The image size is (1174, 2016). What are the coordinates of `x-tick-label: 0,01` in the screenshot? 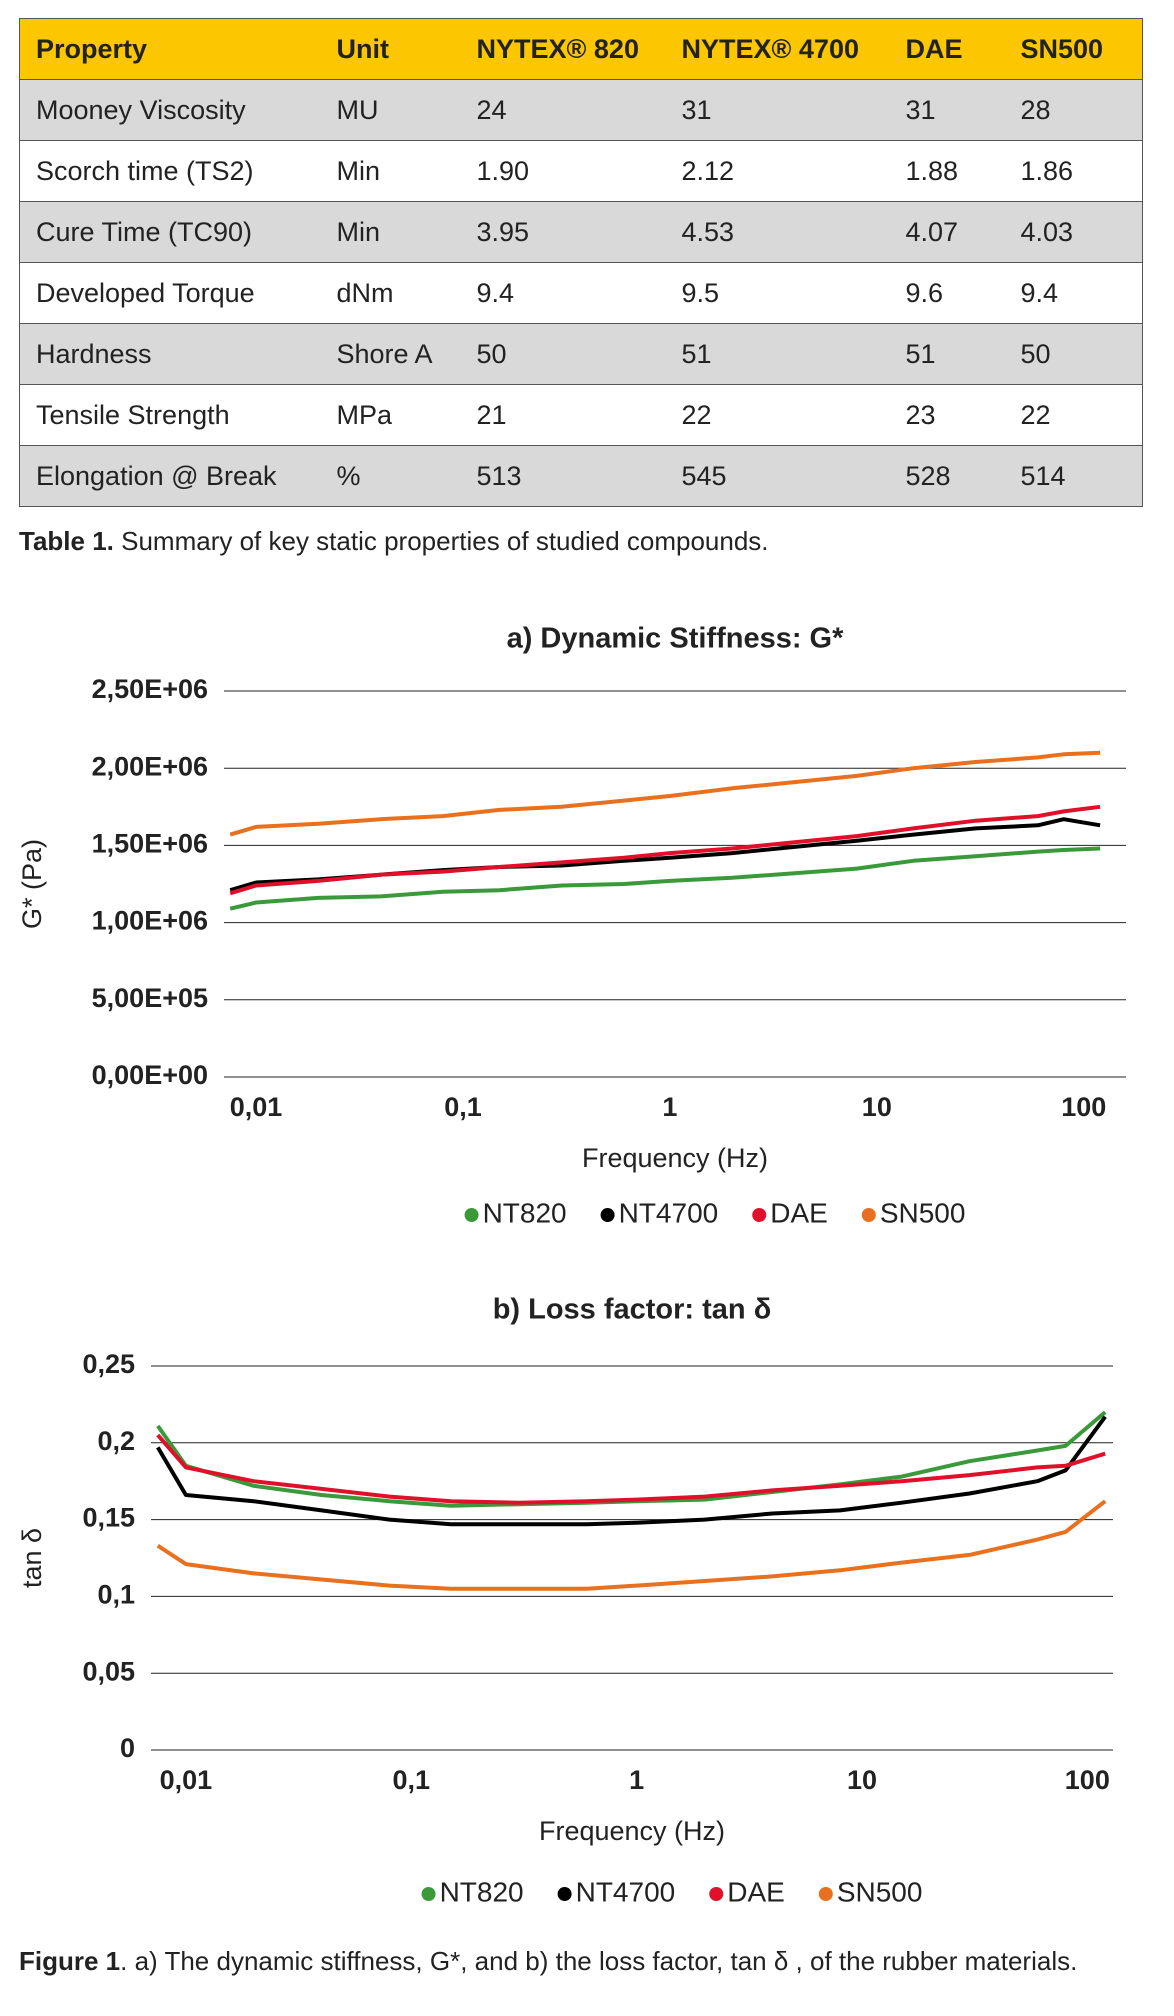 It's located at (256, 1107).